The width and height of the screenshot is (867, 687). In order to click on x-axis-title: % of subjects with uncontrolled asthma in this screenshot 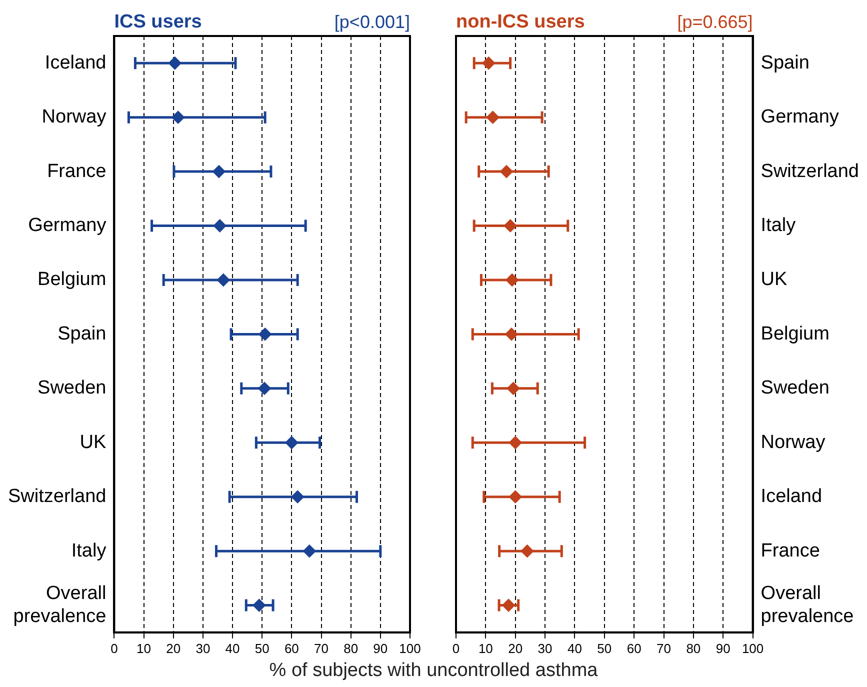, I will do `click(433, 671)`.